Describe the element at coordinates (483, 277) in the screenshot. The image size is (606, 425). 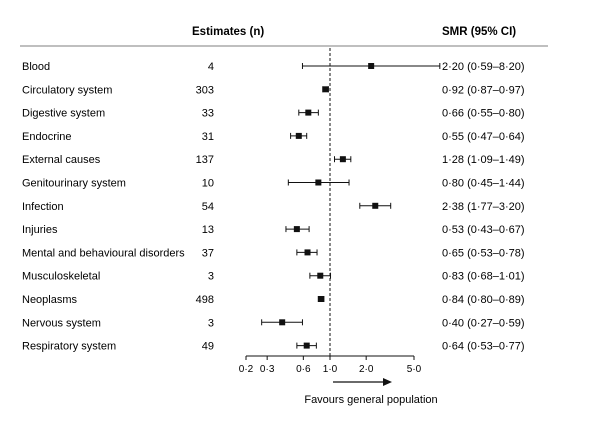
I see `row-estimate: 0·83 (0·68–1·01)` at that location.